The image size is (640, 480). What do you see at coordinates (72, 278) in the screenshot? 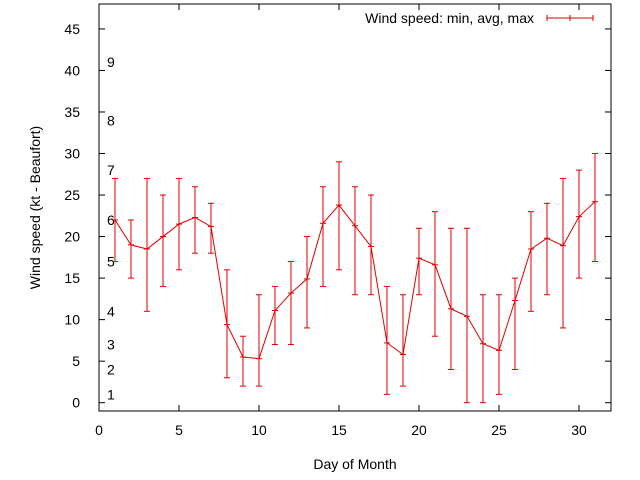
I see `y-tick-label: 15` at bounding box center [72, 278].